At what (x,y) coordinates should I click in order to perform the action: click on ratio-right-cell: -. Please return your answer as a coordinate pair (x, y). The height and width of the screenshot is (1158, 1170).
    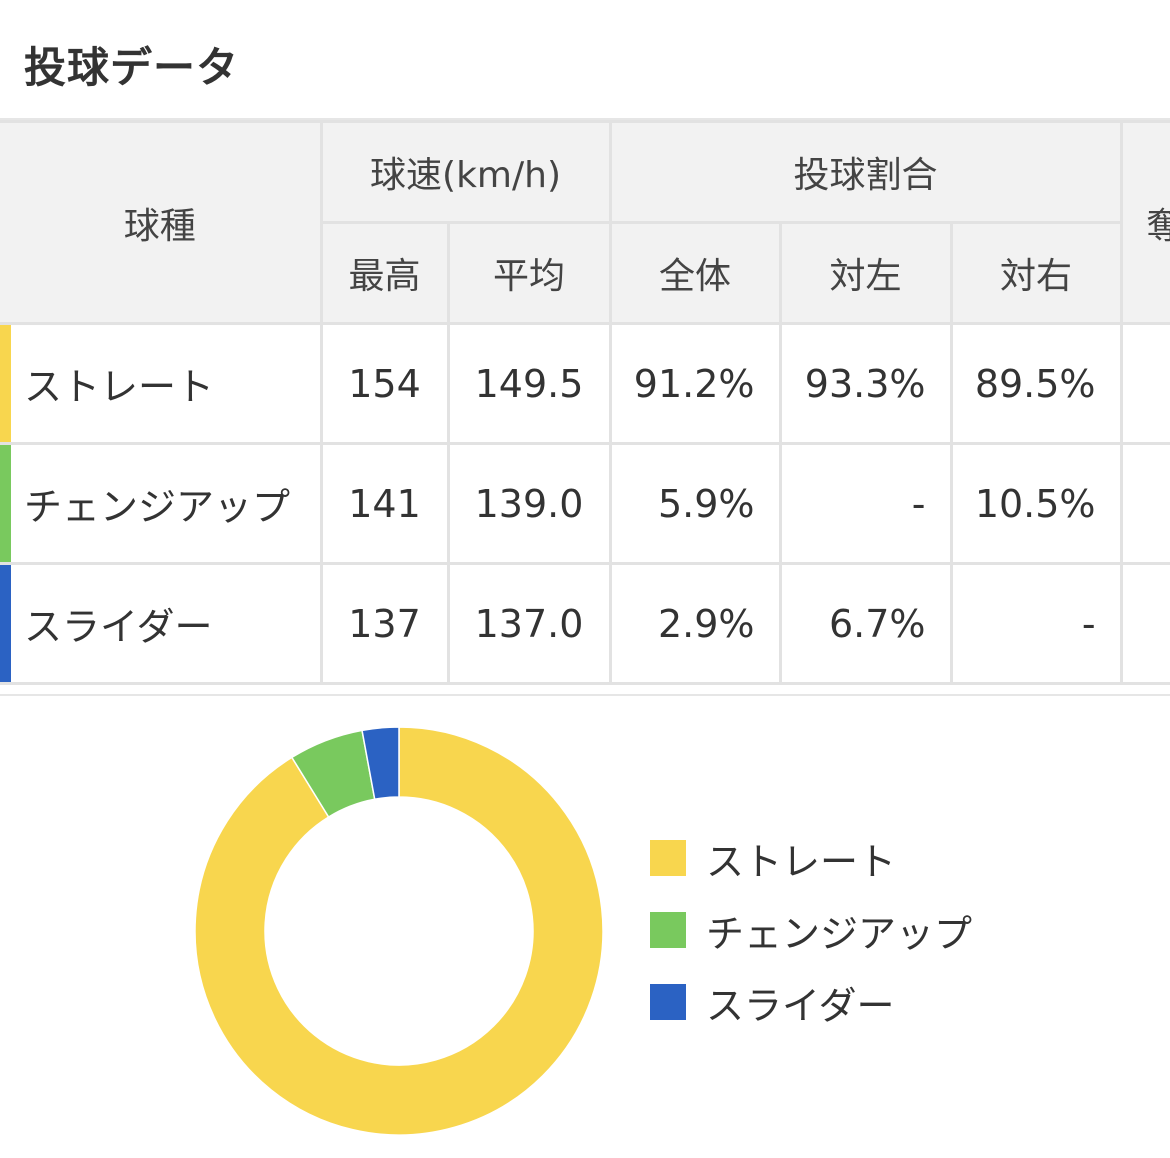
    Looking at the image, I should click on (1036, 623).